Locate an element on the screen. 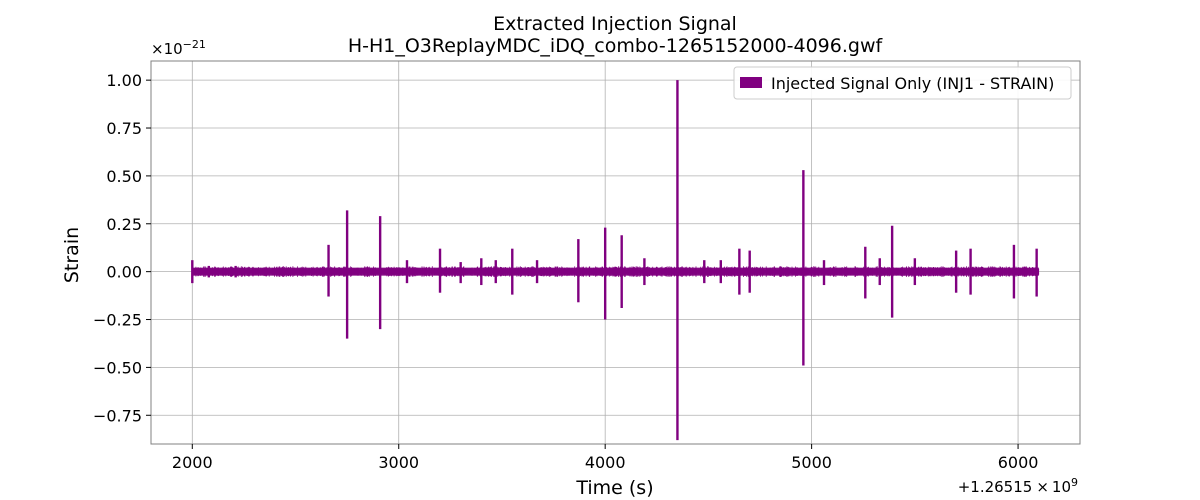 This screenshot has width=1200, height=500. legend: Injected Signal Only (INJ1 - STRAIN) is located at coordinates (902, 83).